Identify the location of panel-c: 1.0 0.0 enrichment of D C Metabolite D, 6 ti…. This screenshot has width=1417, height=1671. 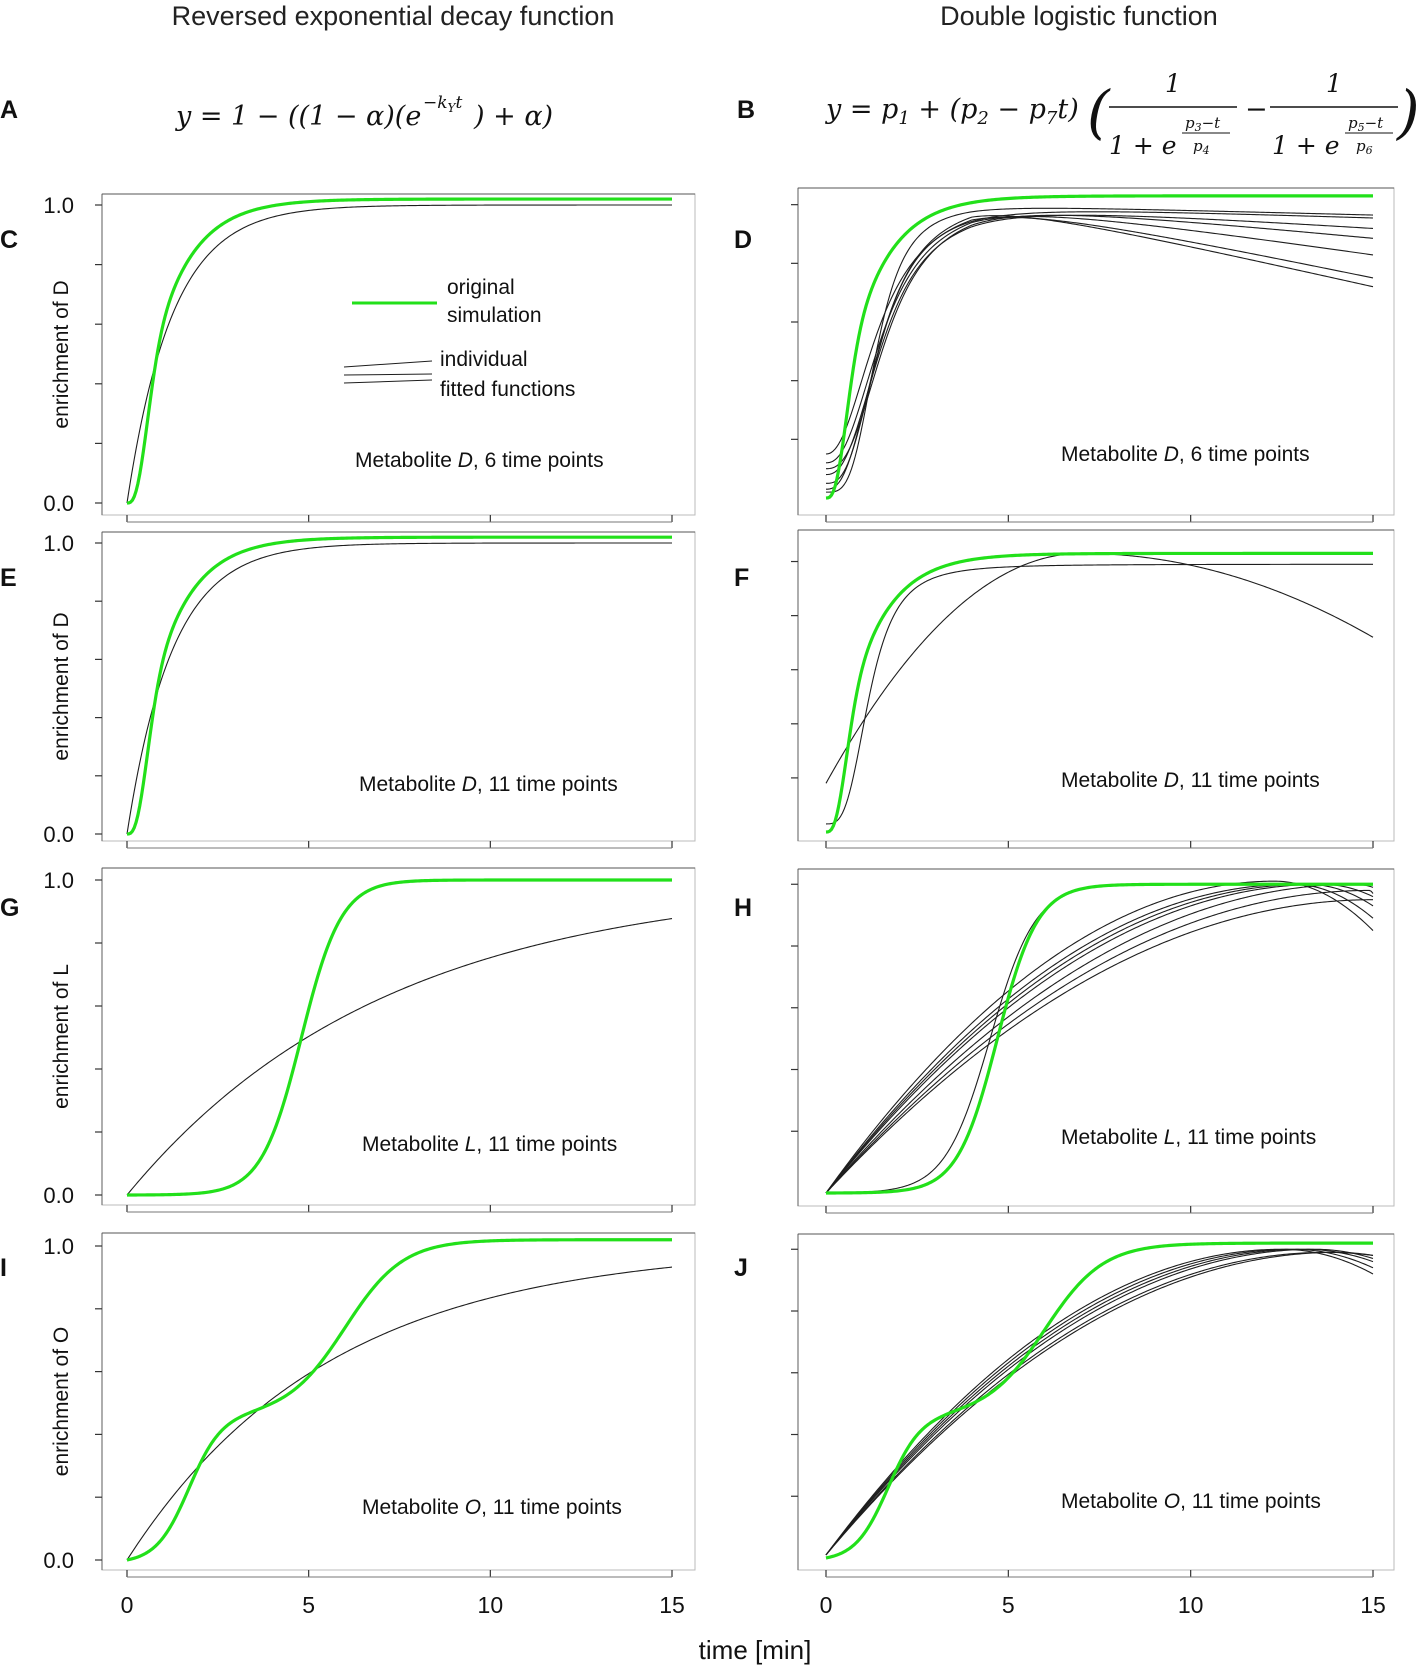
(348, 358).